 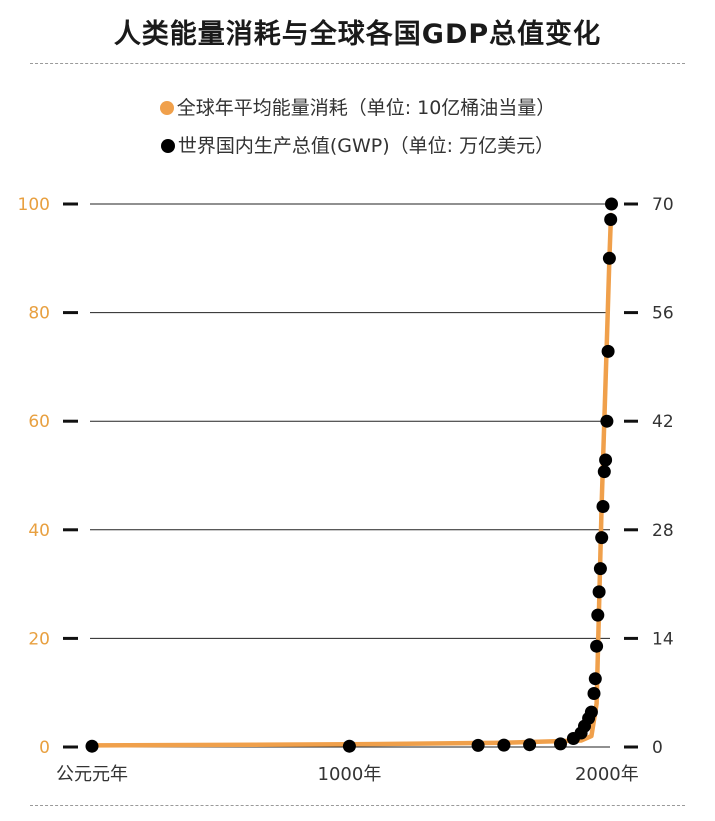 I want to click on chart-title: 人类能量消耗与全球各国GDP总值变化, so click(x=357, y=34).